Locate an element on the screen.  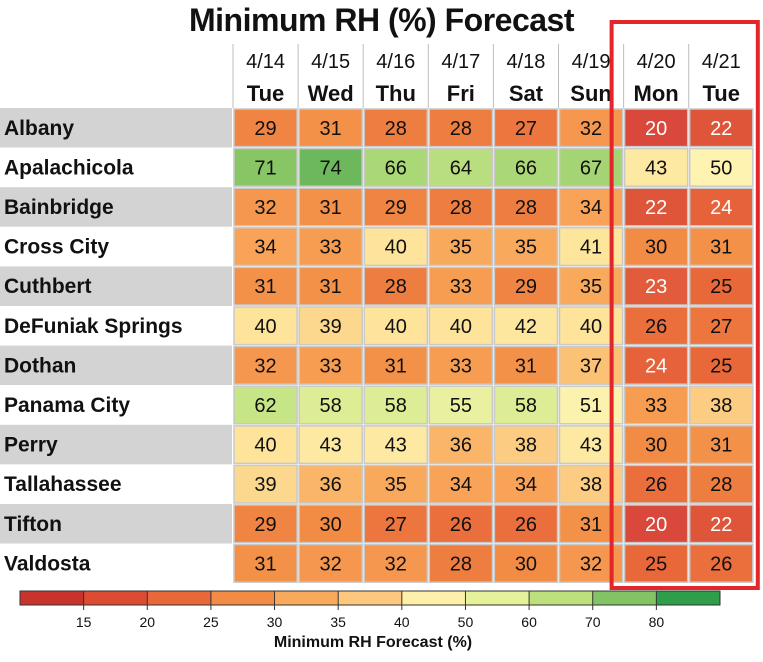
cell-value-4-5: 35 is located at coordinates (591, 287).